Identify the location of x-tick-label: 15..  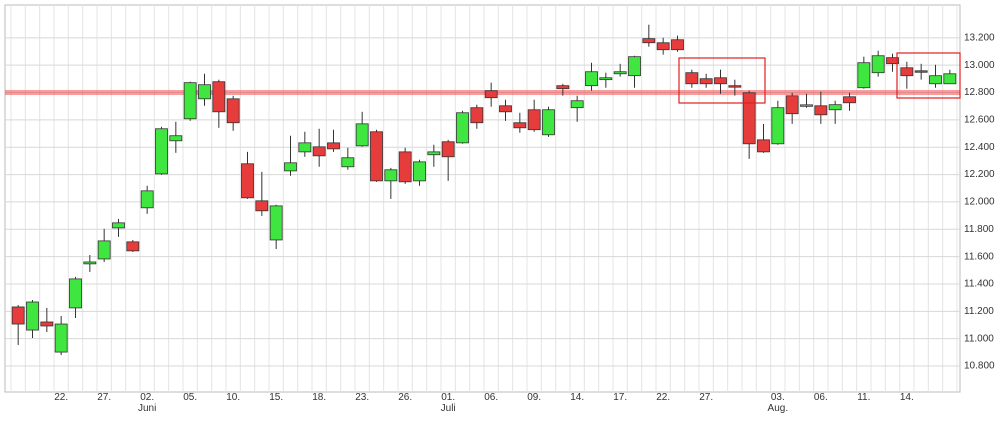
(276, 397).